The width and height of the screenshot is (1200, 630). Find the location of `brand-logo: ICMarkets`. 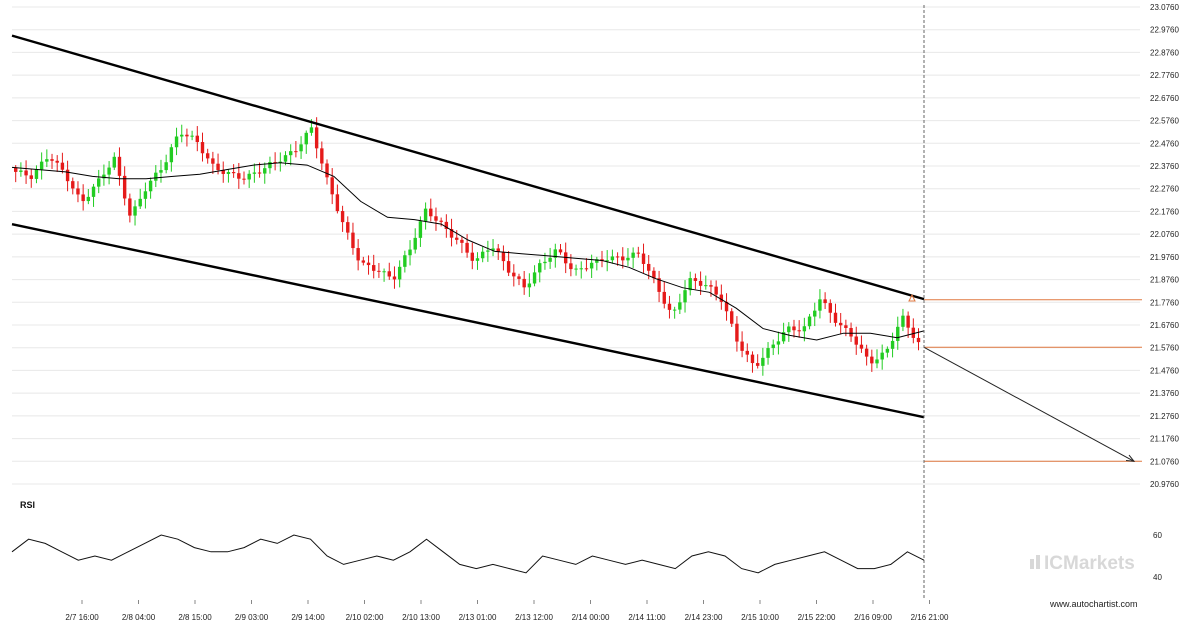

brand-logo: ICMarkets is located at coordinates (1082, 563).